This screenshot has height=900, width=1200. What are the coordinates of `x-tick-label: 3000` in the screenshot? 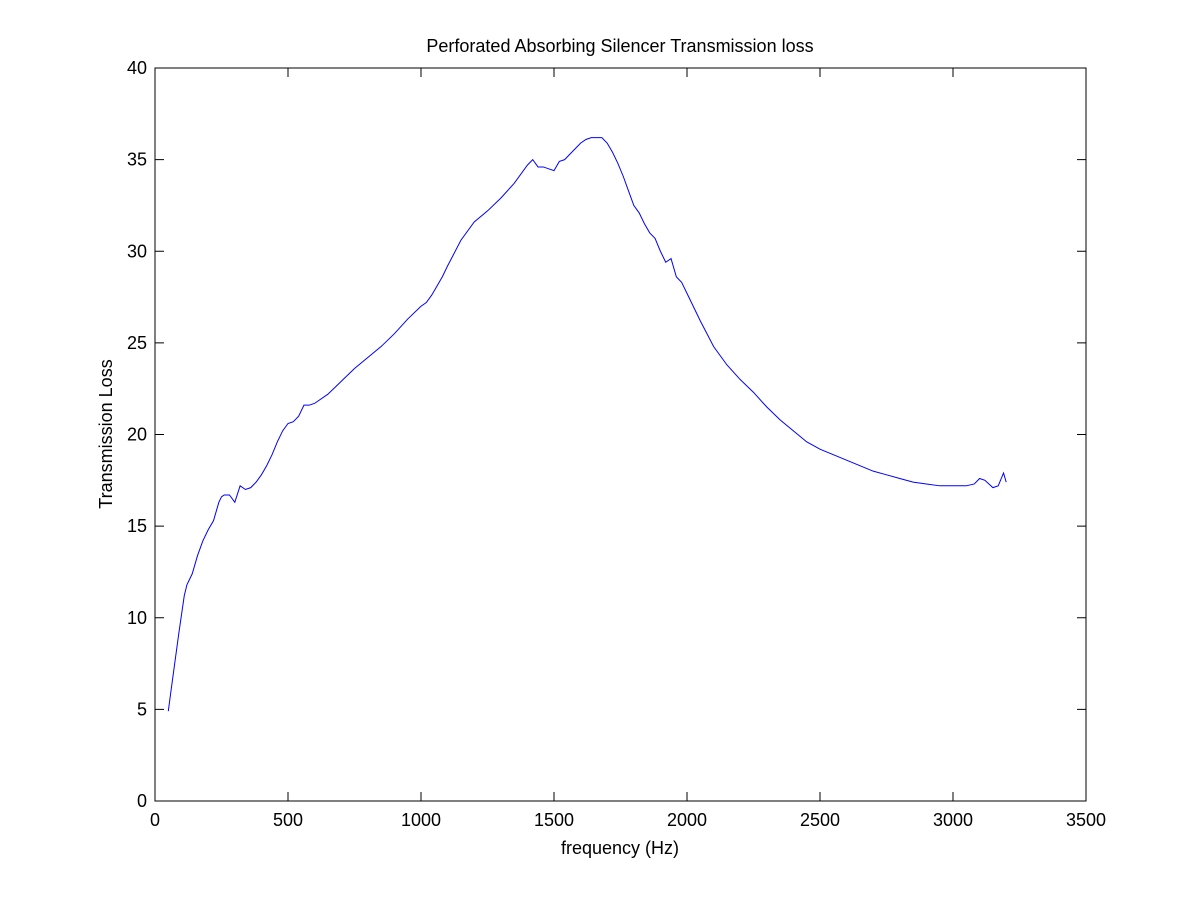 It's located at (953, 820).